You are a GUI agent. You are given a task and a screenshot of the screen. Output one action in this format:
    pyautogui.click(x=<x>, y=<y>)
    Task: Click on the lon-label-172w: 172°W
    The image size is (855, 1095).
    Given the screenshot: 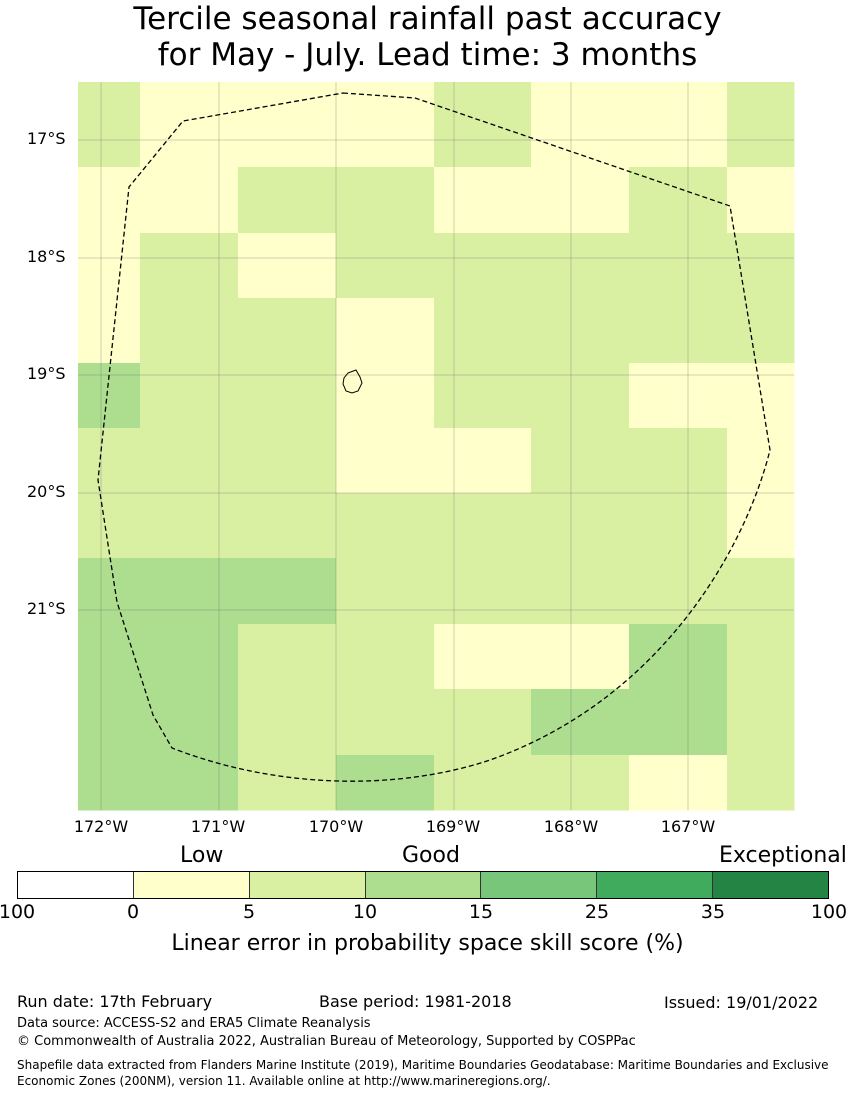 What is the action you would take?
    pyautogui.click(x=101, y=826)
    